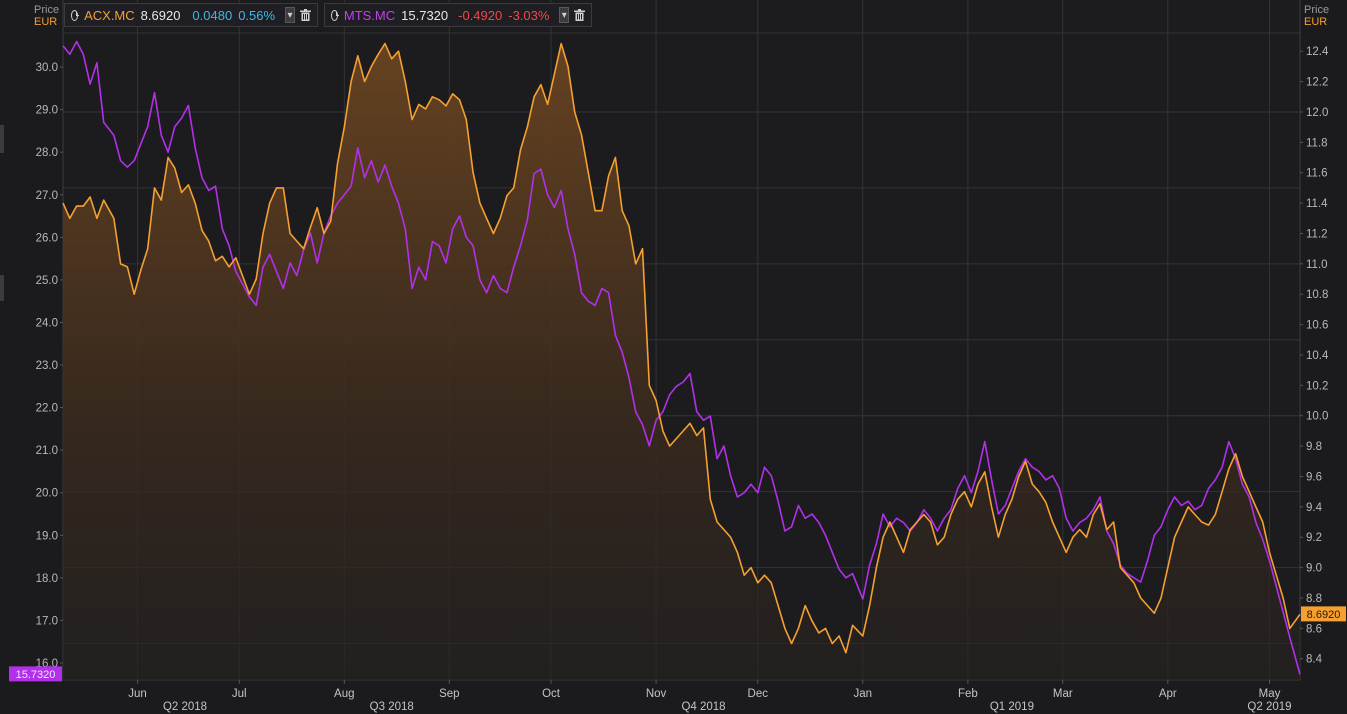 The width and height of the screenshot is (1347, 714). I want to click on month-label: Apr, so click(1168, 694).